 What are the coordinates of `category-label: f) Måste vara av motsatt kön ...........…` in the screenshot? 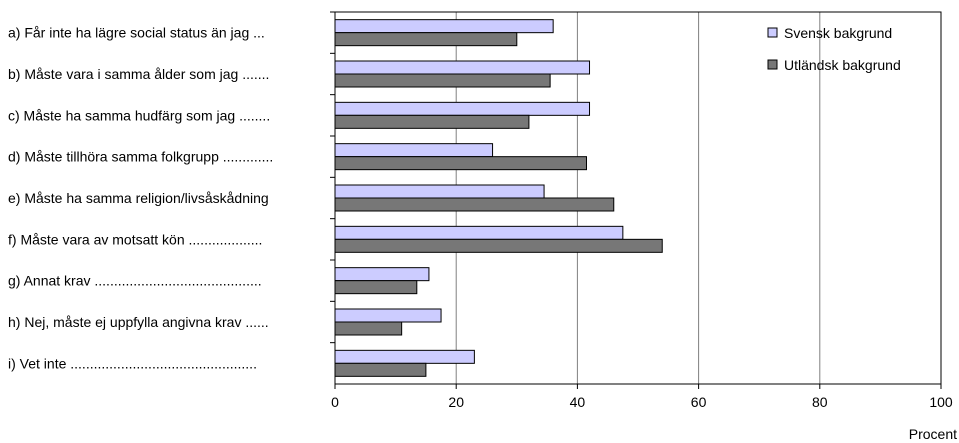 It's located at (135, 239).